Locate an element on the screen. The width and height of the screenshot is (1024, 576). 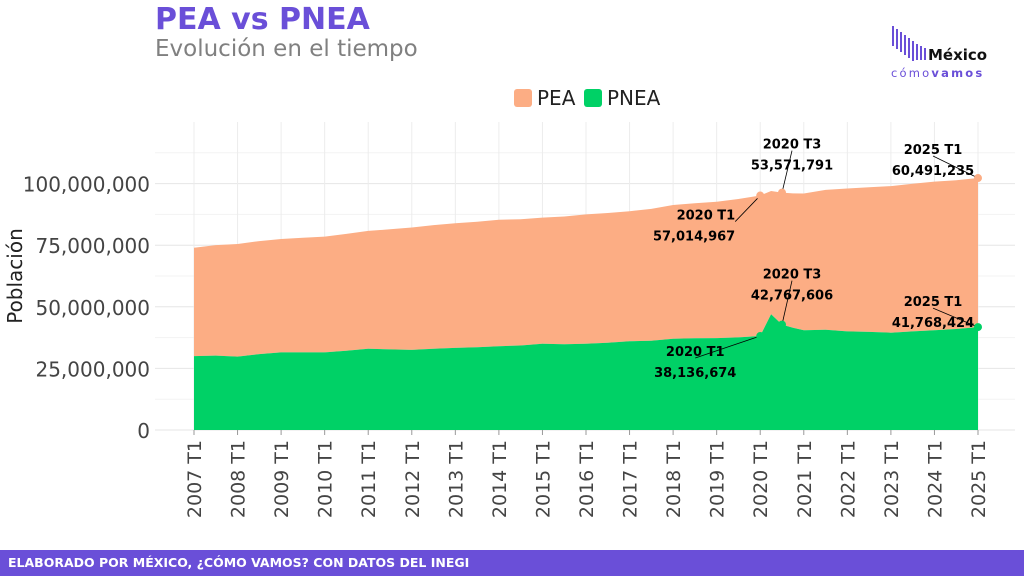
x-tick-label: 2013 T1 is located at coordinates (456, 479).